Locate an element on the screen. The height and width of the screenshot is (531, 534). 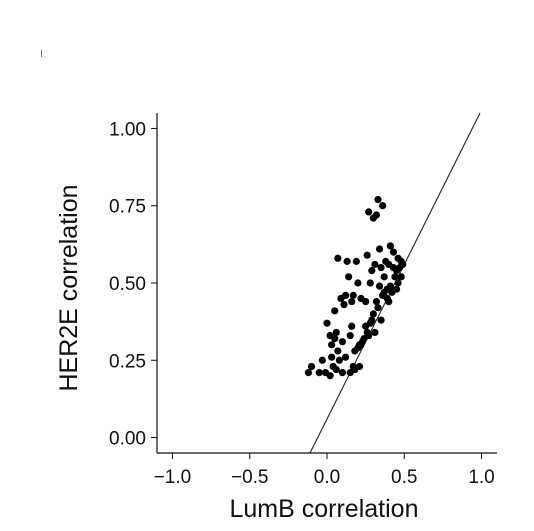
x-tick-label: −1.0 is located at coordinates (173, 477).